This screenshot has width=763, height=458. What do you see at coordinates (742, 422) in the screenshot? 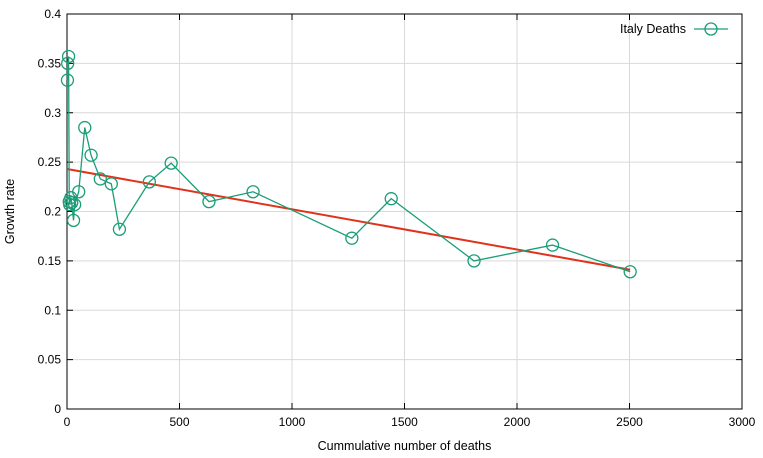
I see `x-tick-label: 3000` at bounding box center [742, 422].